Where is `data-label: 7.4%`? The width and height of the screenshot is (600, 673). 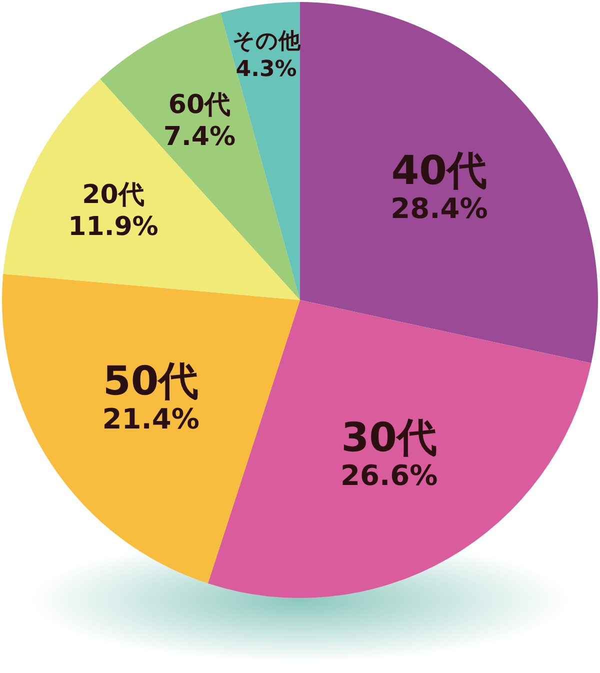 data-label: 7.4% is located at coordinates (199, 137).